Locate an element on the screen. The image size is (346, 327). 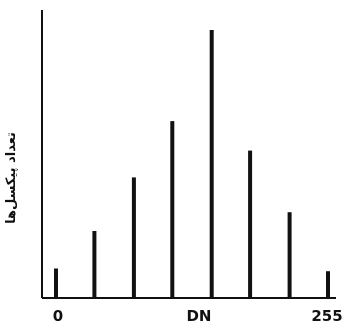
x-tick-255: 255 is located at coordinates (326, 316).